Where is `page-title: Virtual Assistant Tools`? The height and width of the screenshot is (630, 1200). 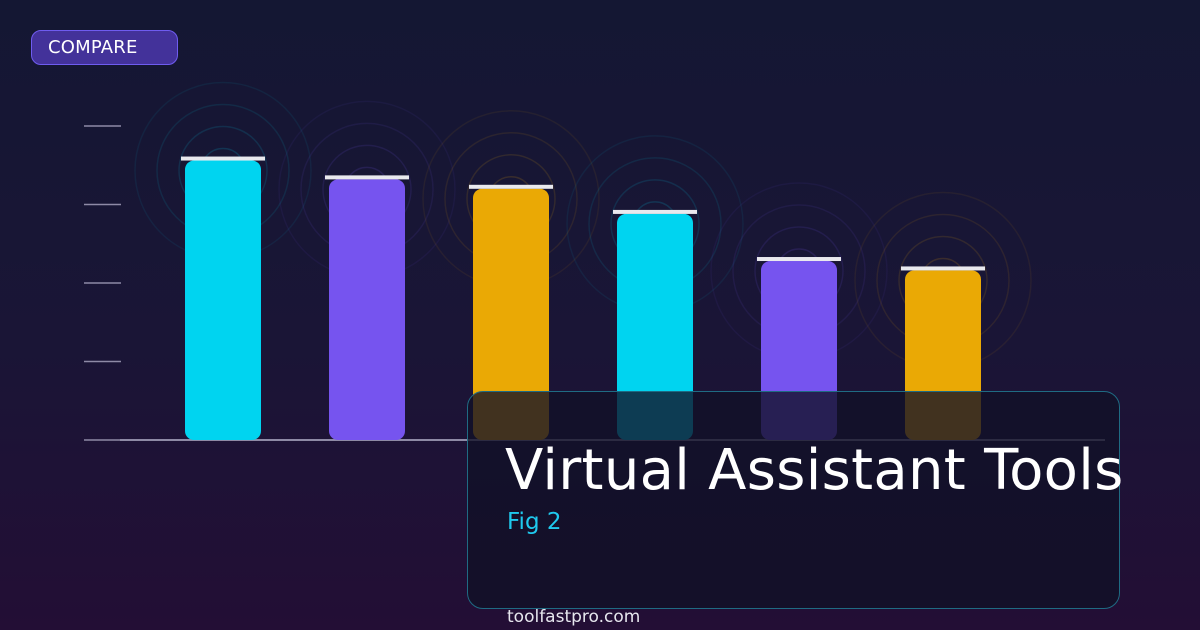
page-title: Virtual Assistant Tools is located at coordinates (814, 470).